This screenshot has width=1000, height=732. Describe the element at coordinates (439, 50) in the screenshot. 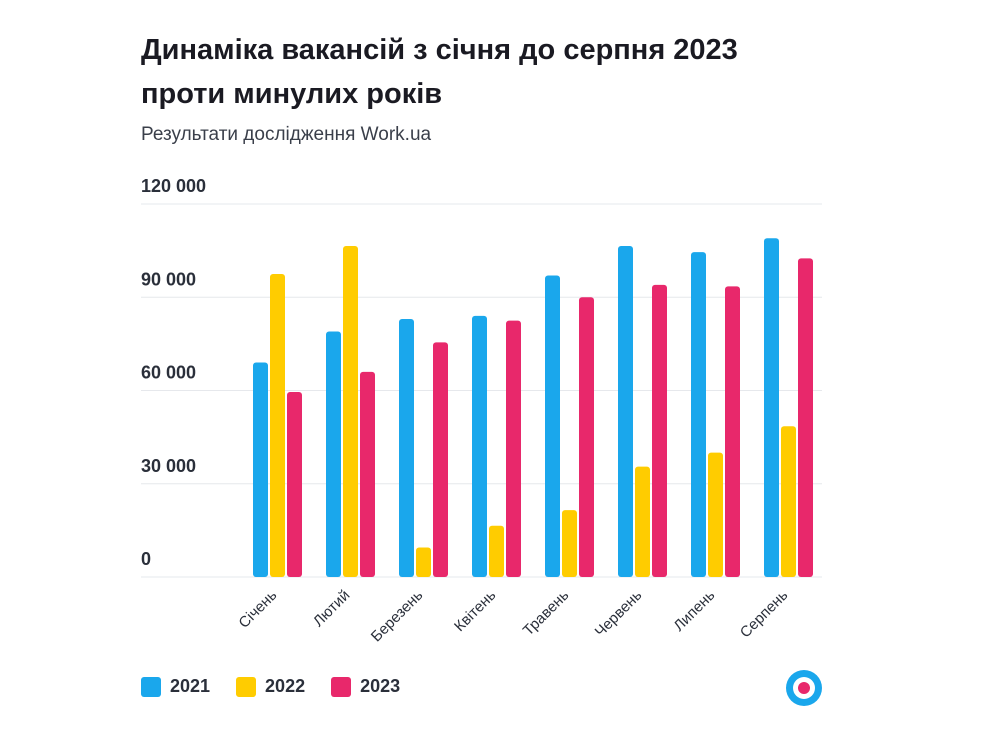

I see `chart-title-line-1: Динаміка вакансій з січня до серпня 2023` at that location.